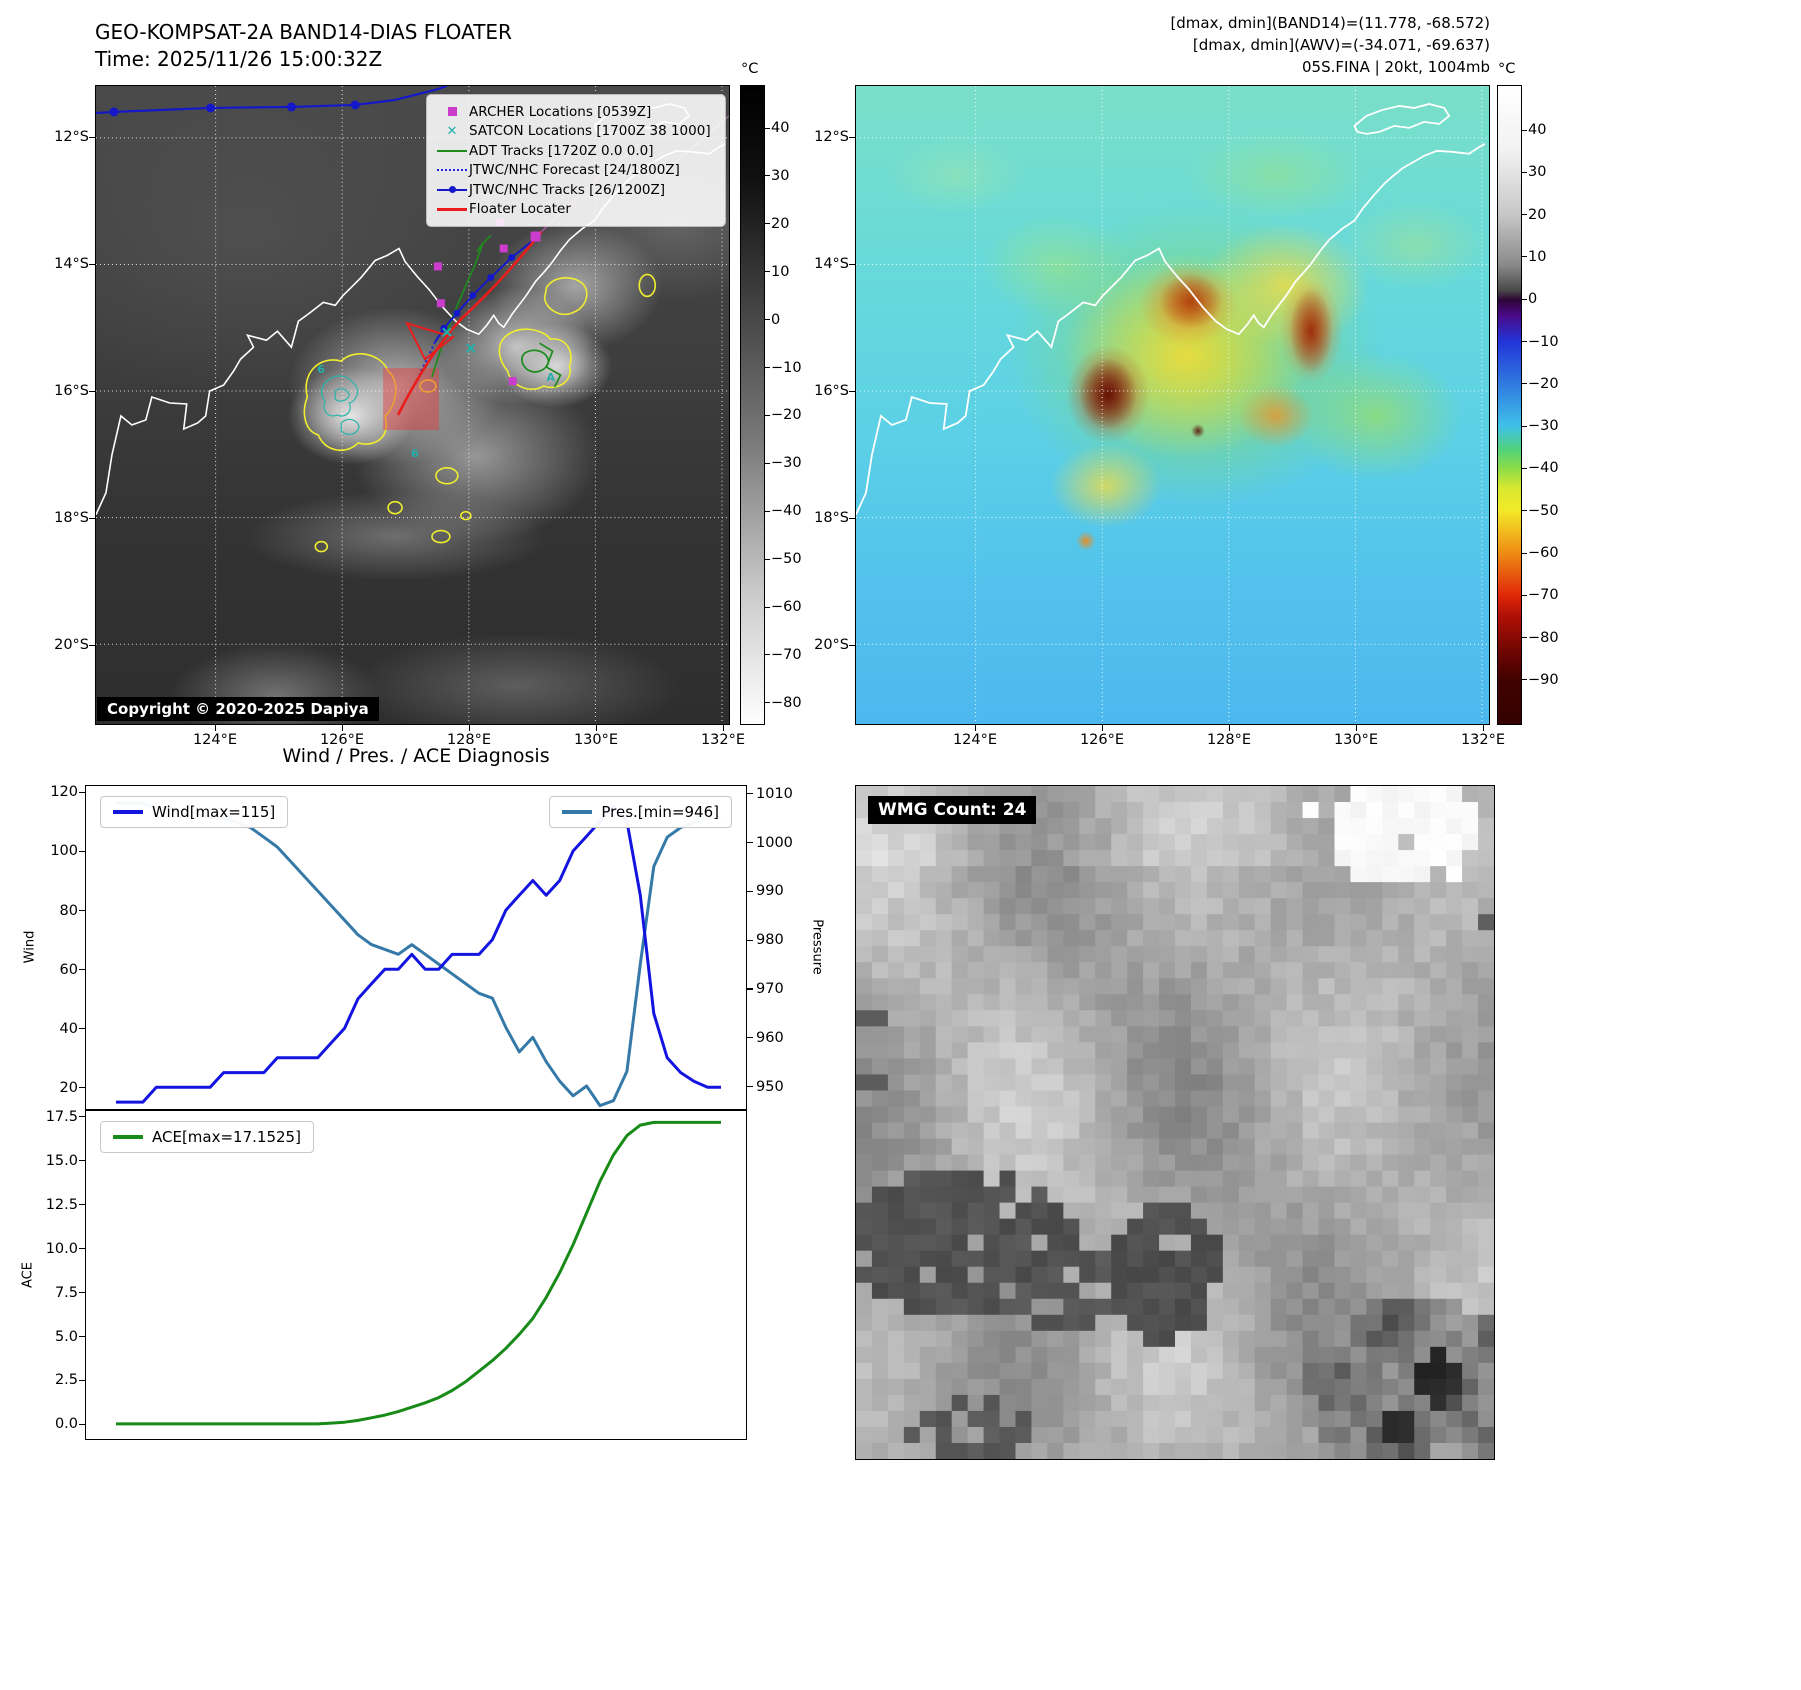  Describe the element at coordinates (1533, 299) in the screenshot. I see `colorbar-tick-label: 0` at that location.